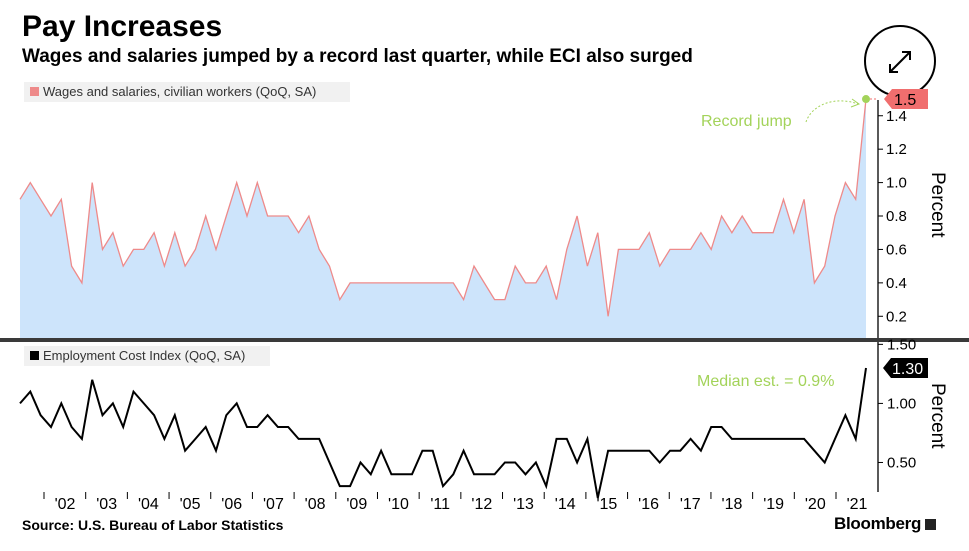 The width and height of the screenshot is (969, 551). I want to click on wages-y-tick-label: 1.0, so click(896, 183).